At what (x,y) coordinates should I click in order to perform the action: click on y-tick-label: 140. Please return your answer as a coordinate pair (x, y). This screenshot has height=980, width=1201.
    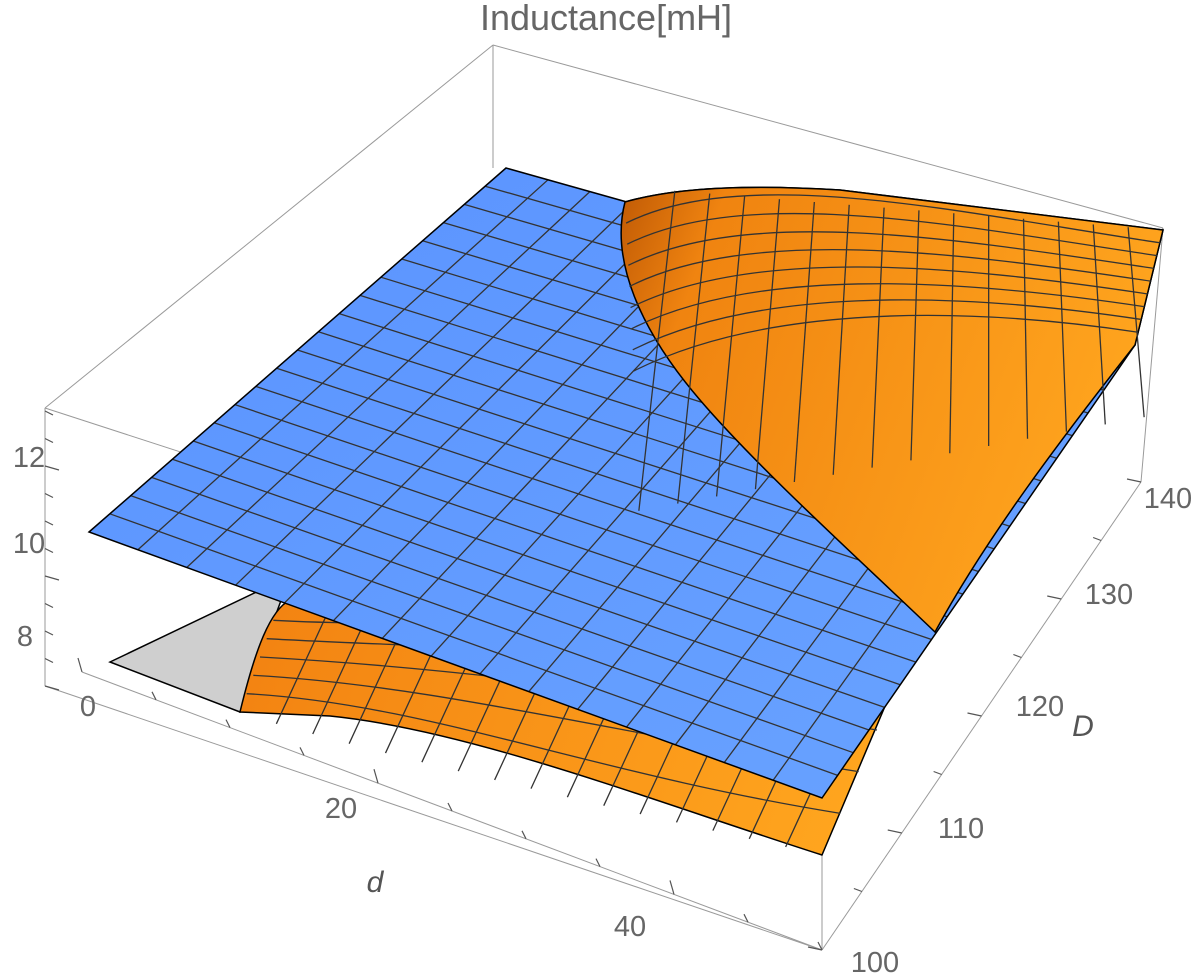
    Looking at the image, I should click on (1168, 499).